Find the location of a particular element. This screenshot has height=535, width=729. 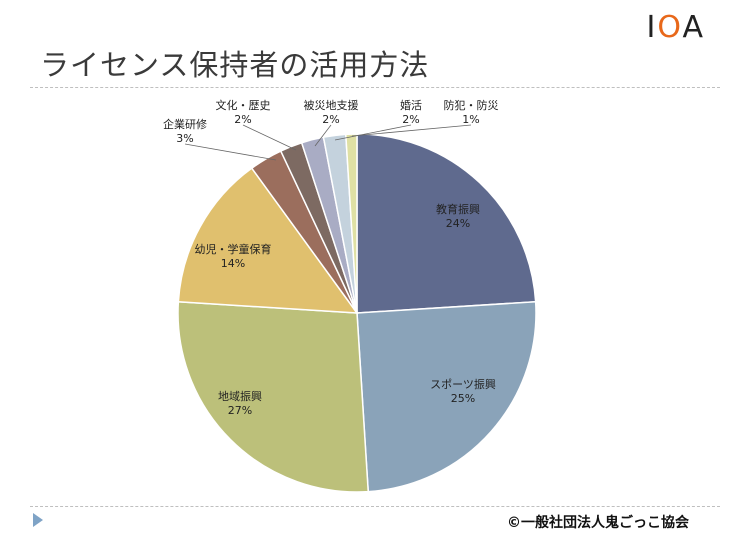

slice-label: 文化・歴史 is located at coordinates (243, 105).